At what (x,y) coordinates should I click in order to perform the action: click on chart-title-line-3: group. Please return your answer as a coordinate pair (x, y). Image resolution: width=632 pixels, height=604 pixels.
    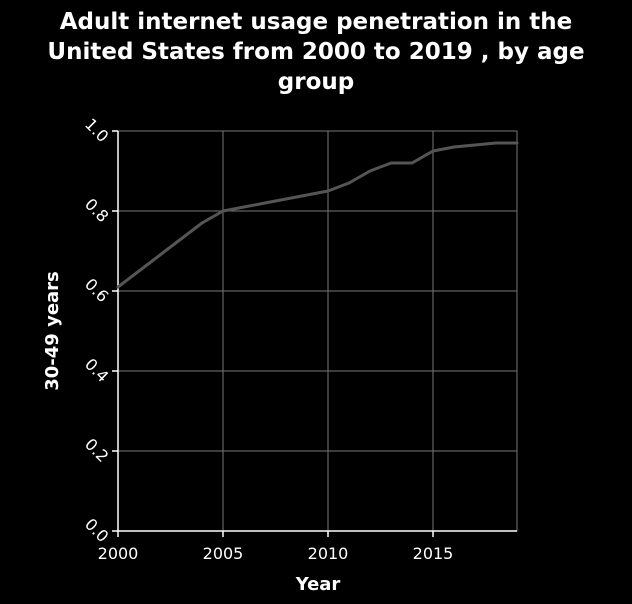
    Looking at the image, I should click on (316, 82).